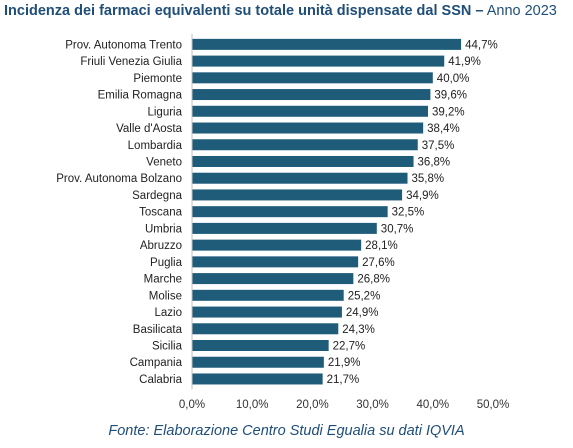  I want to click on category-label: Basilicata, so click(158, 330).